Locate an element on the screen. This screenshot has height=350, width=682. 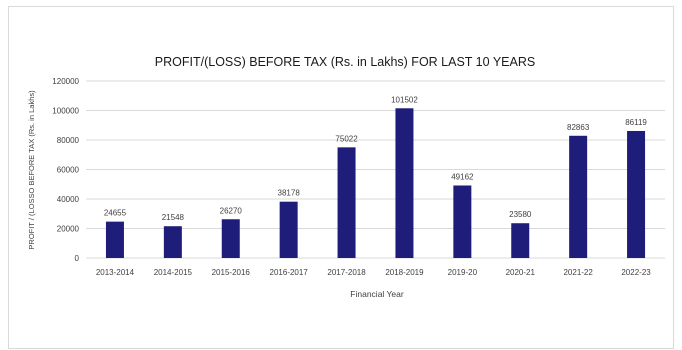
y-axis-tick-labels: 0 20000 40000 60000 80000 100000 120000 is located at coordinates (65, 170).